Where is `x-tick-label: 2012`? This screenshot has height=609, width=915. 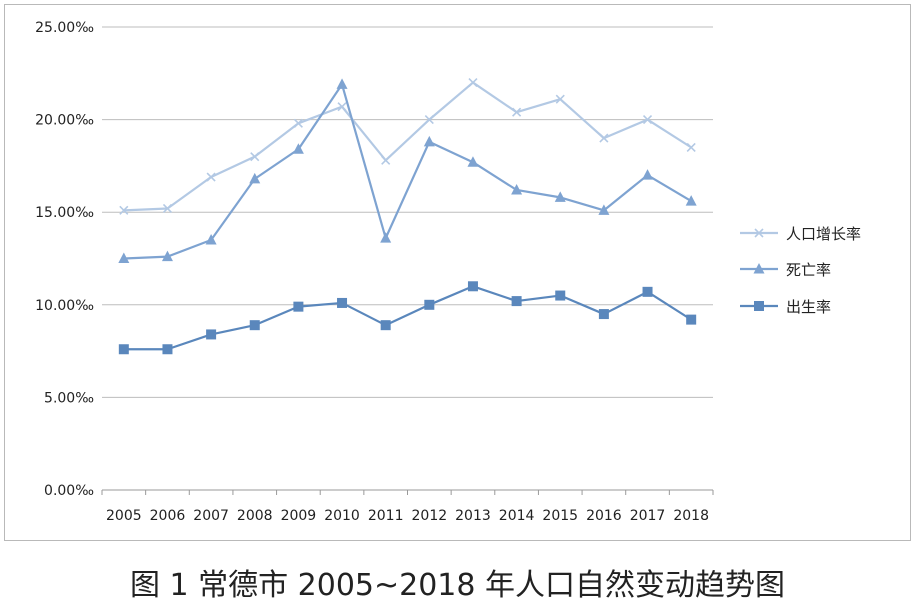
x-tick-label: 2012 is located at coordinates (430, 516).